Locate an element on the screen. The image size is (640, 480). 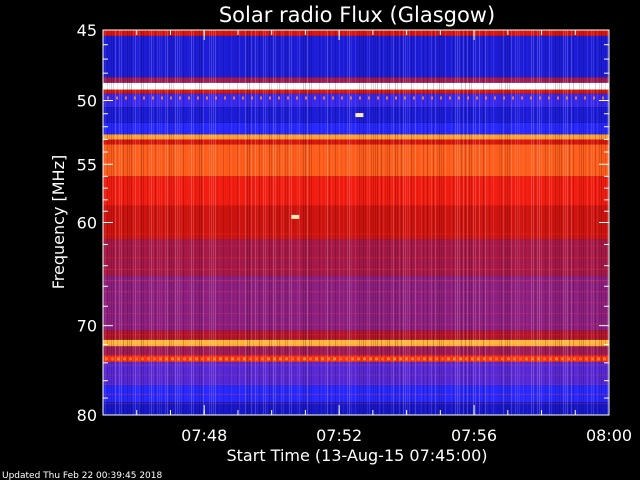
x-tick-label: 07:52 is located at coordinates (339, 435).